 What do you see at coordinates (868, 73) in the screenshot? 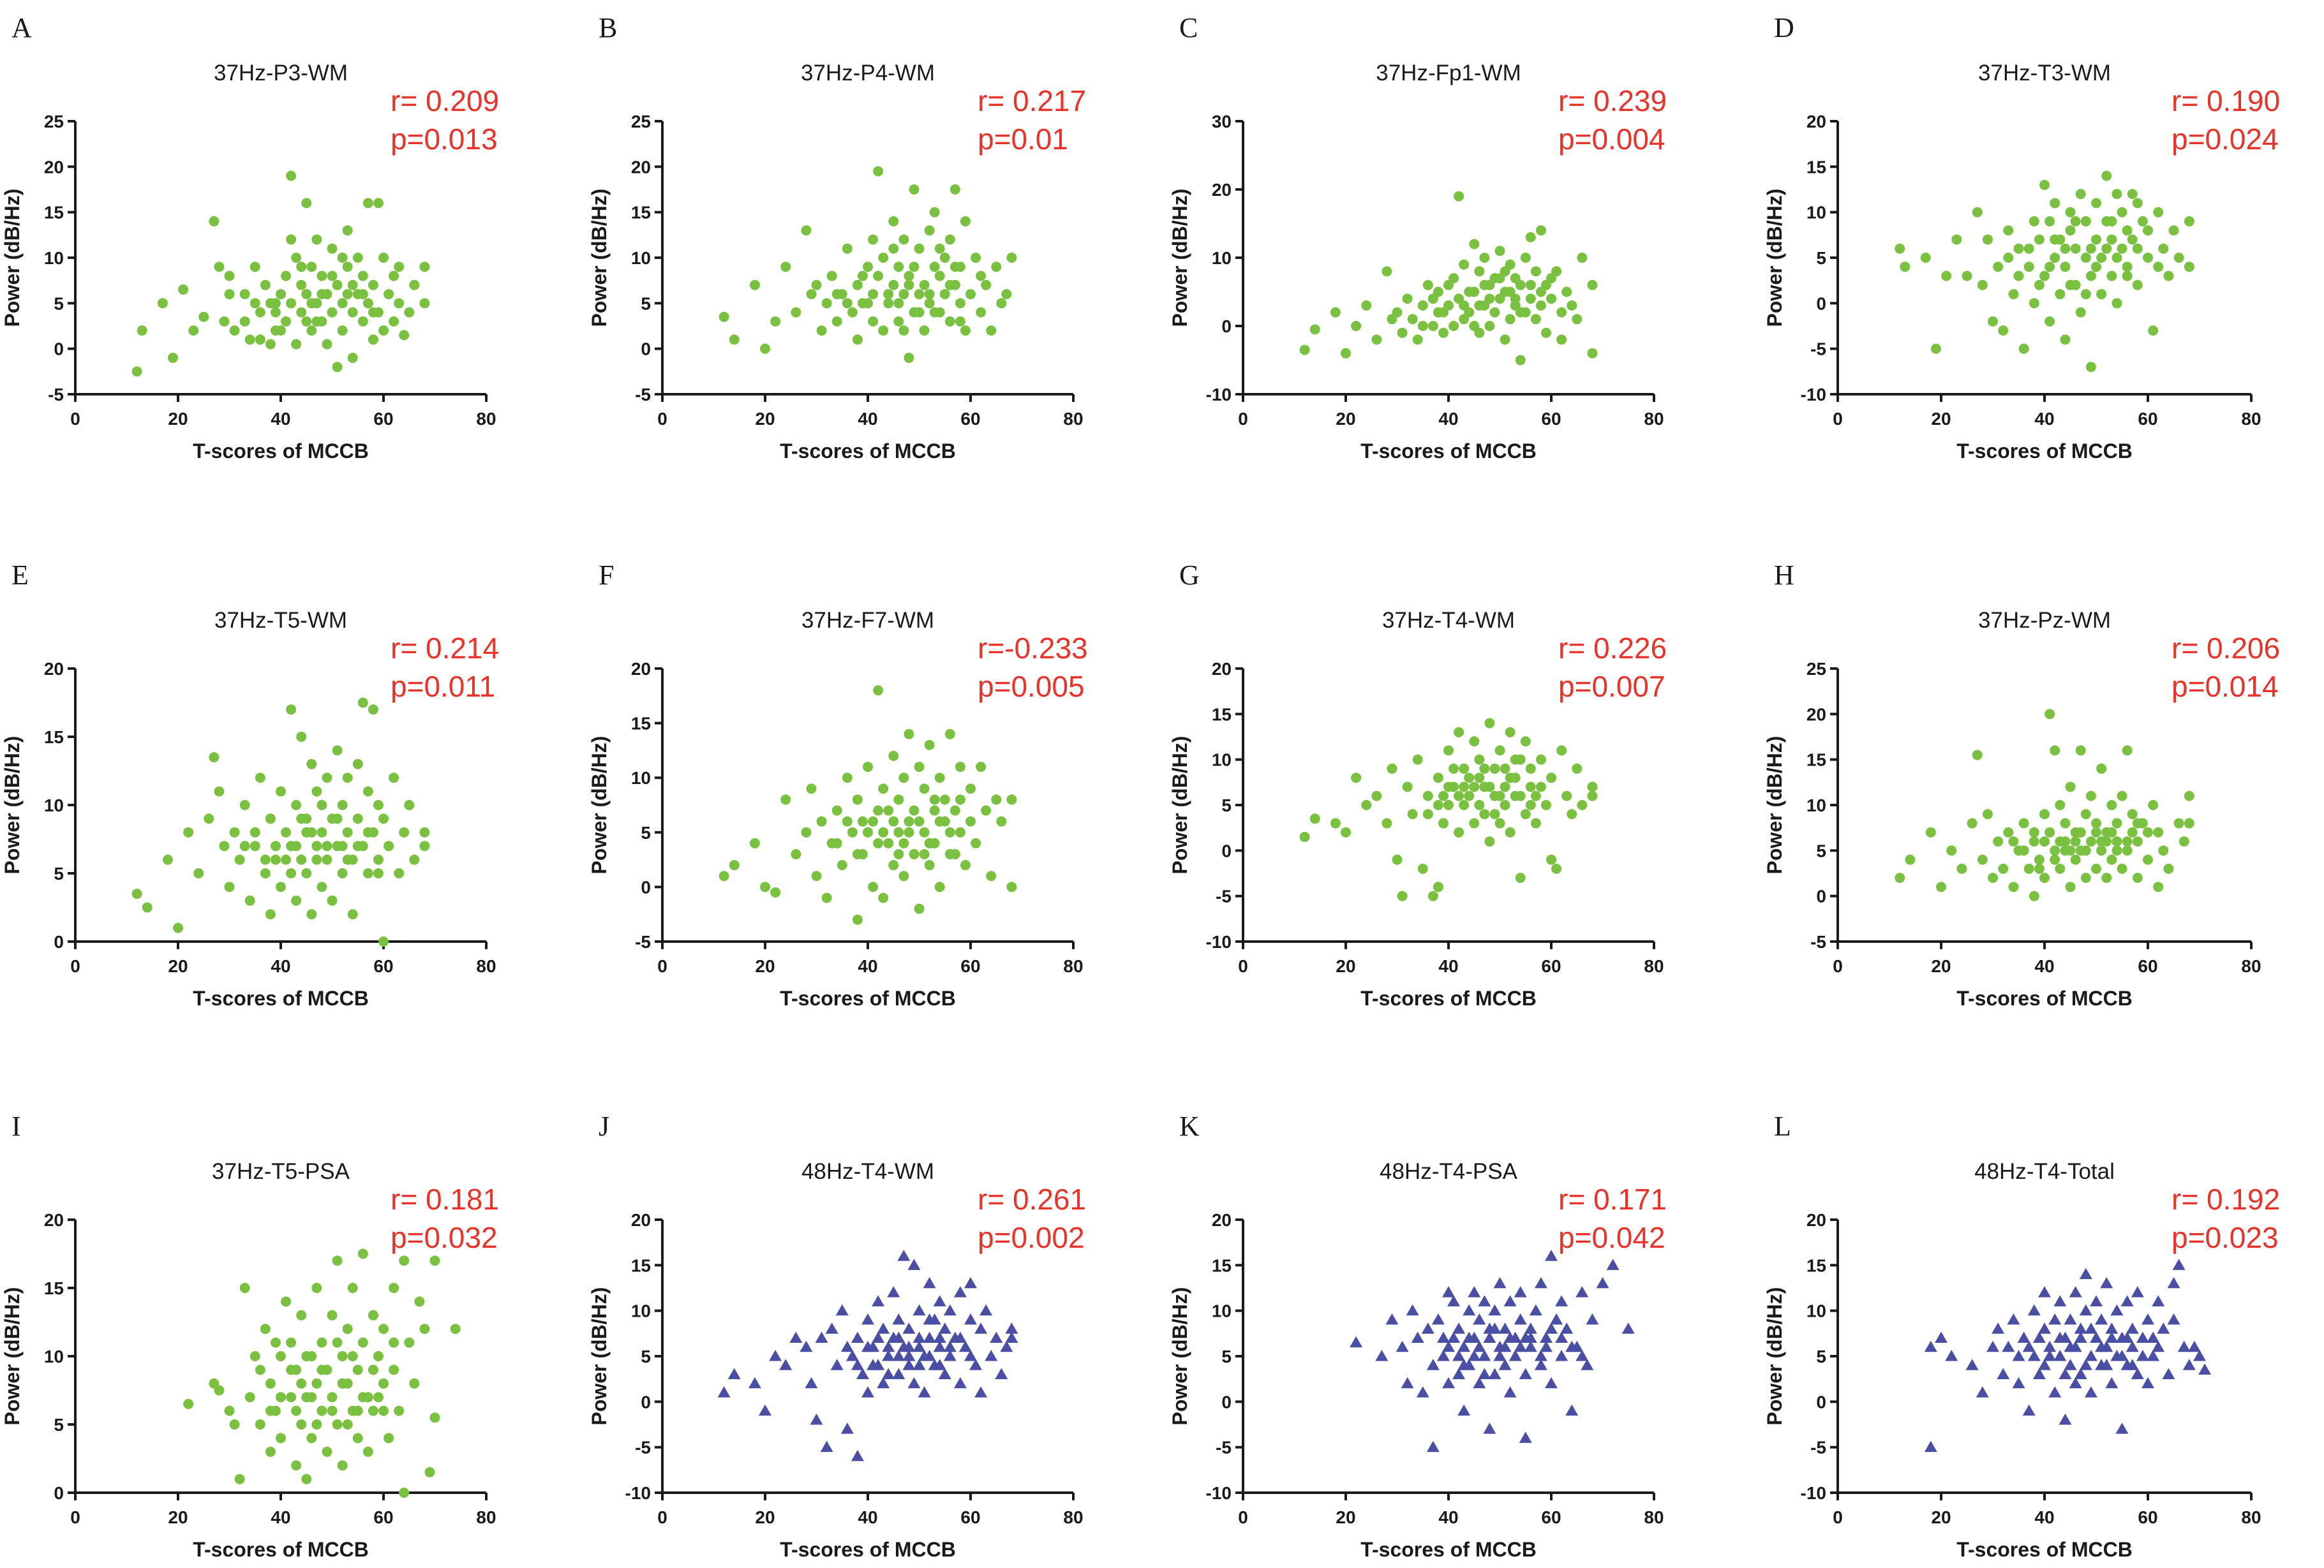
I see `panel-title: 37Hz-P4-WM` at bounding box center [868, 73].